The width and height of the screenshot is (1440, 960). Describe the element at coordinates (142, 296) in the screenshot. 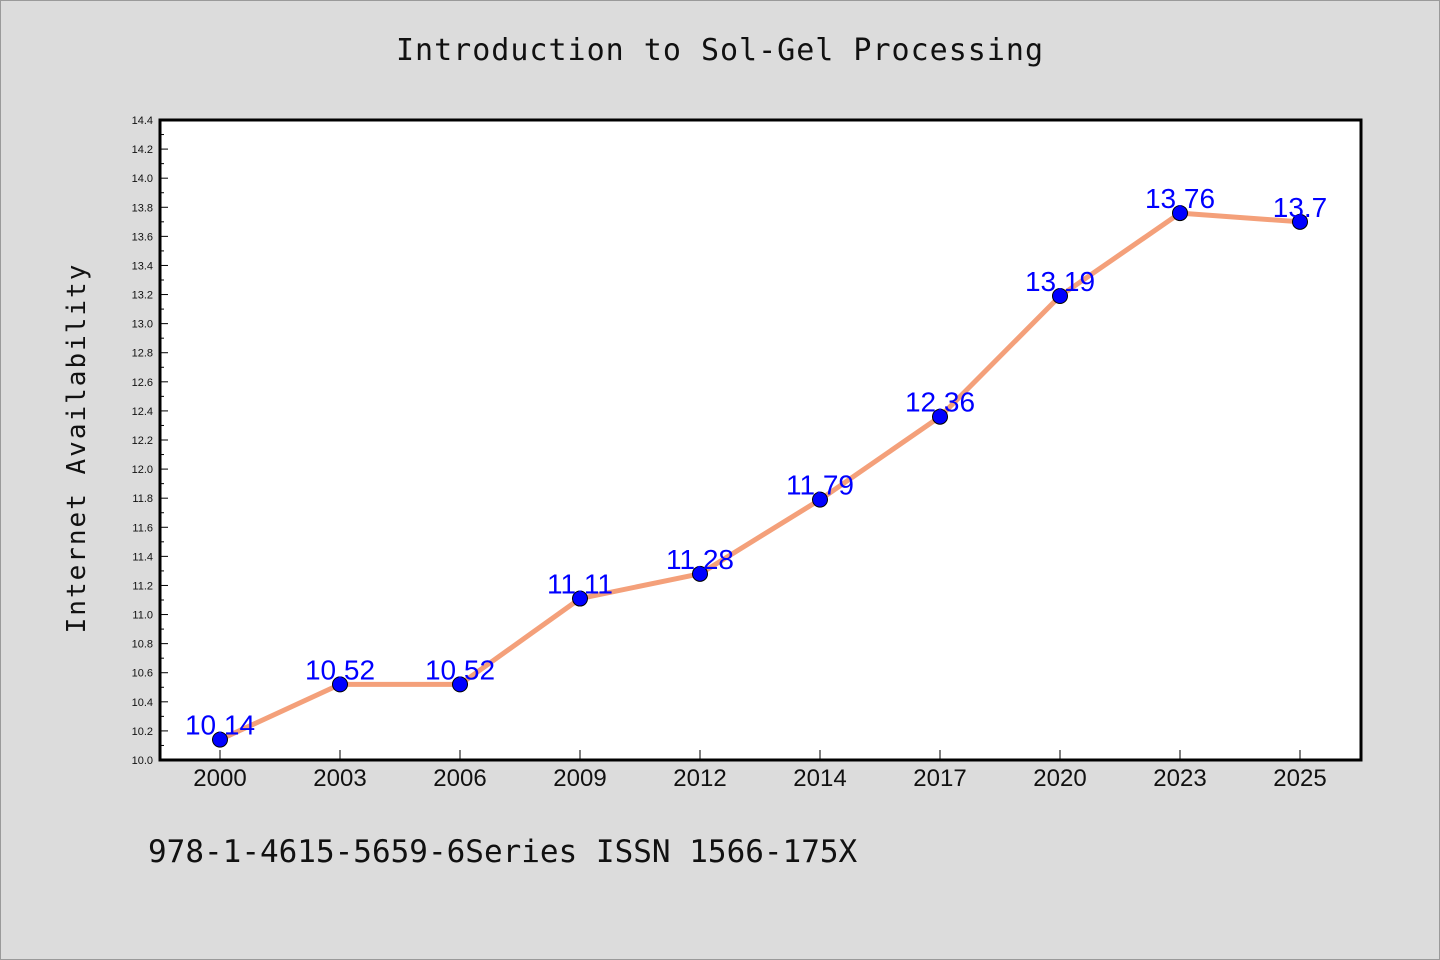

I see `y-tick-label: 13.2` at that location.